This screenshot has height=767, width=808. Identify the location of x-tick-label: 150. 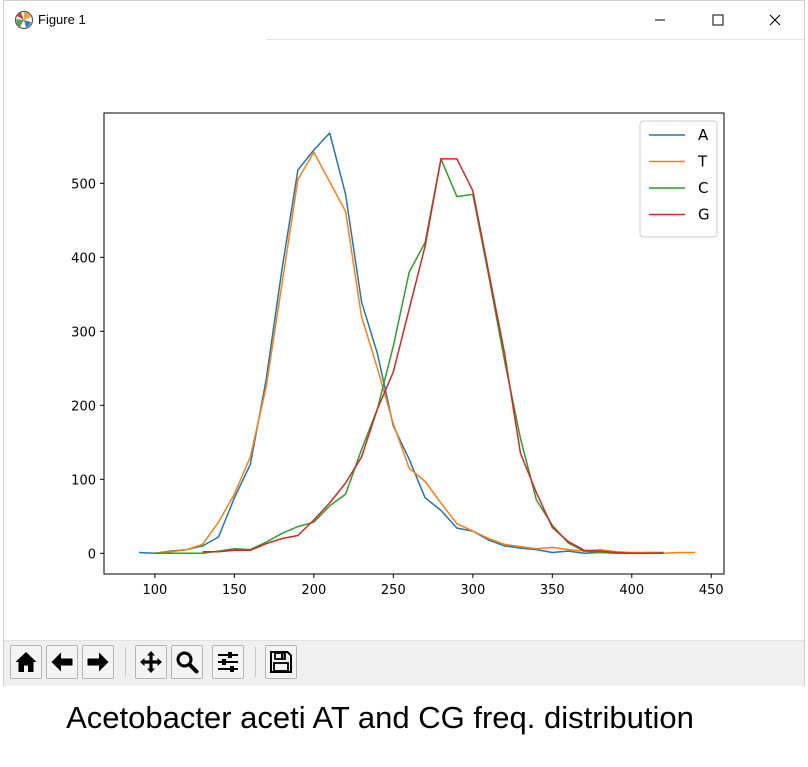
(234, 590).